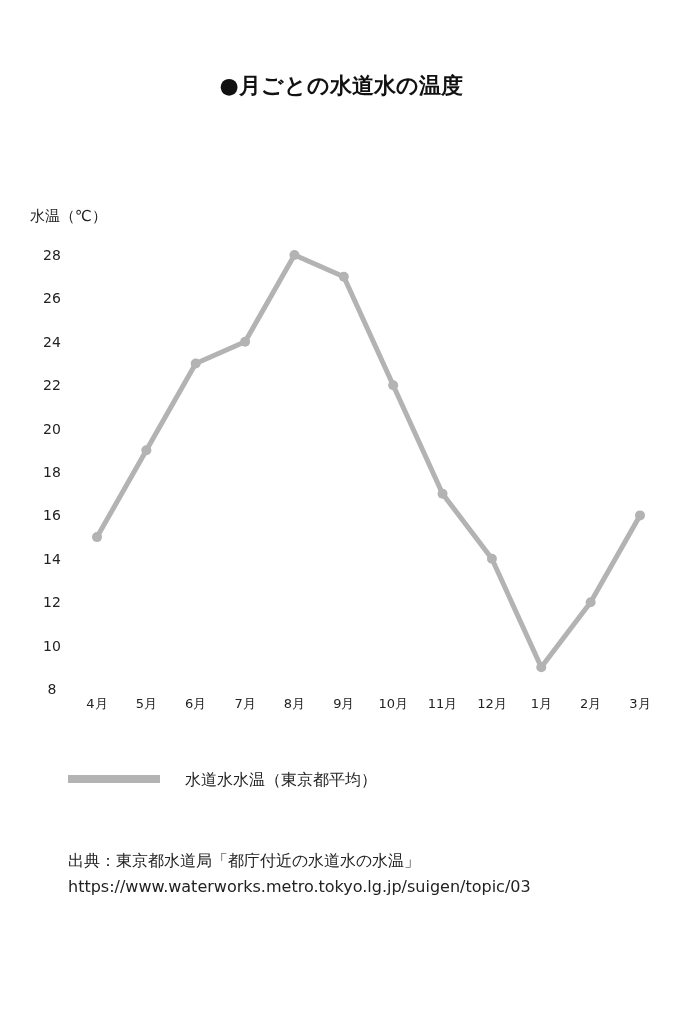 The height and width of the screenshot is (1024, 682). I want to click on y-tick-label: 28, so click(52, 255).